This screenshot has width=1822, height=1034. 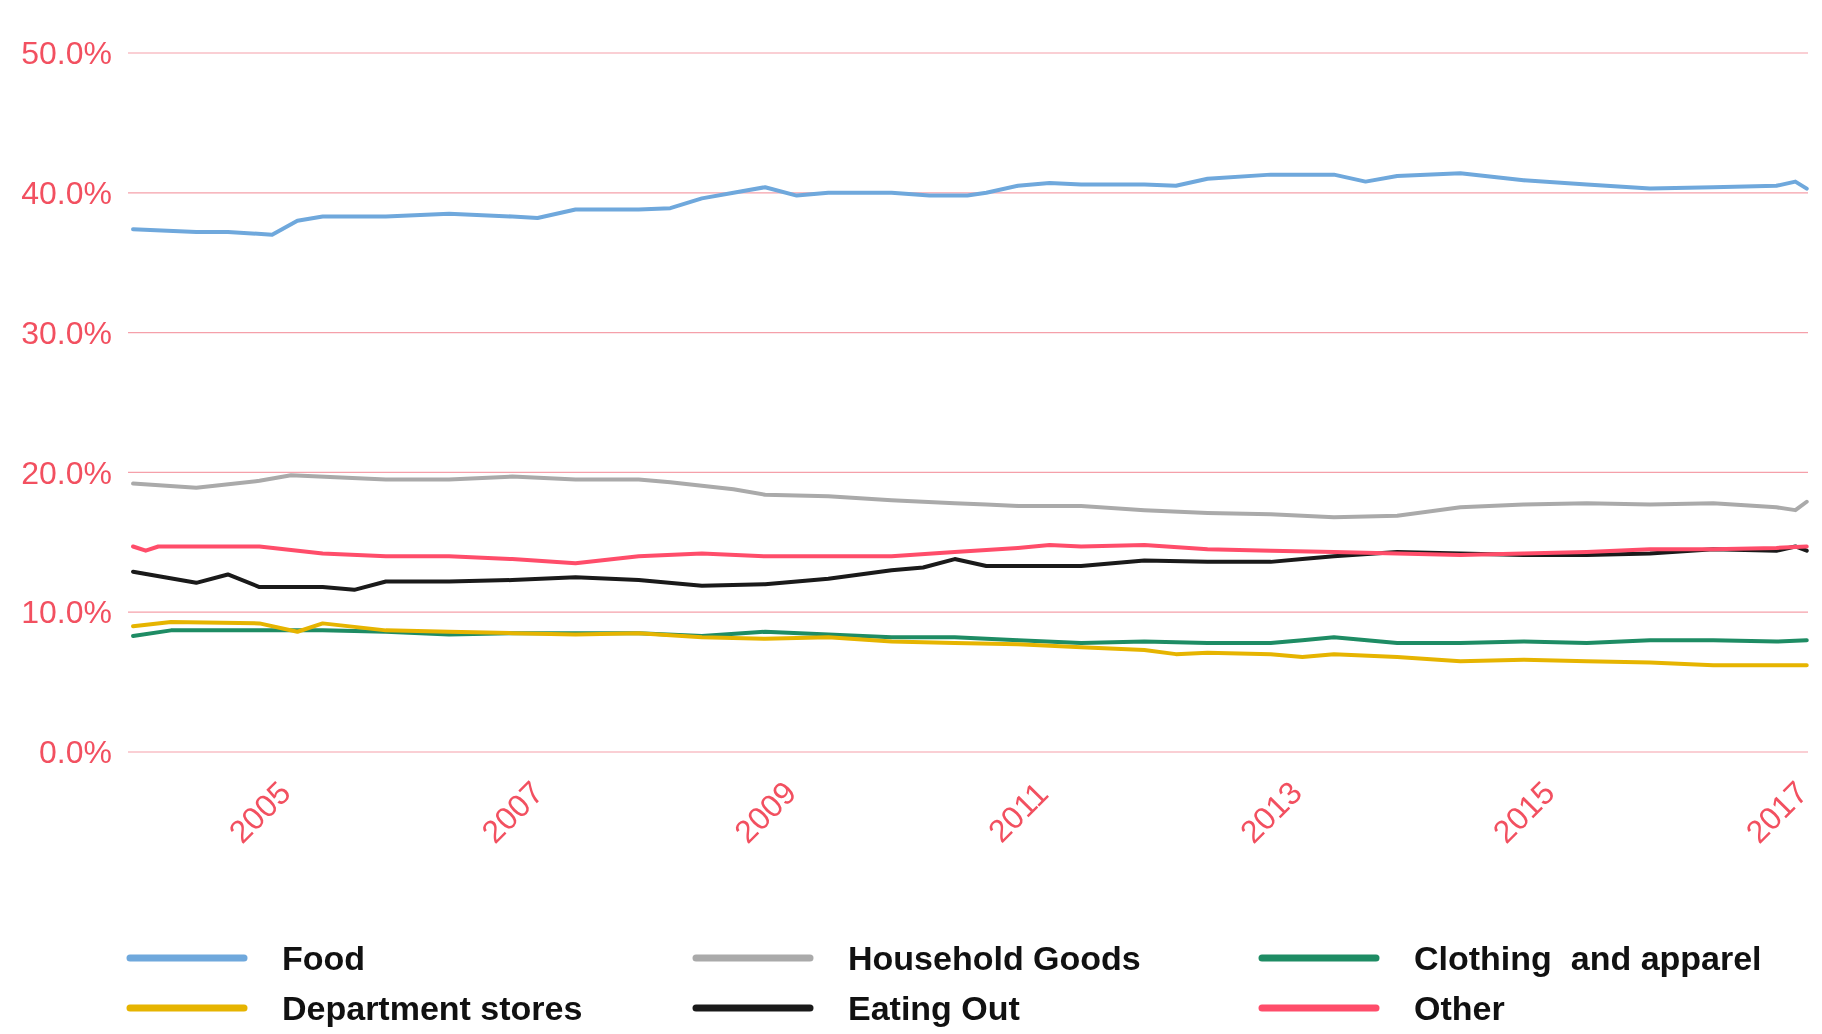 I want to click on y-tick-label: 10.0%, so click(x=66, y=612).